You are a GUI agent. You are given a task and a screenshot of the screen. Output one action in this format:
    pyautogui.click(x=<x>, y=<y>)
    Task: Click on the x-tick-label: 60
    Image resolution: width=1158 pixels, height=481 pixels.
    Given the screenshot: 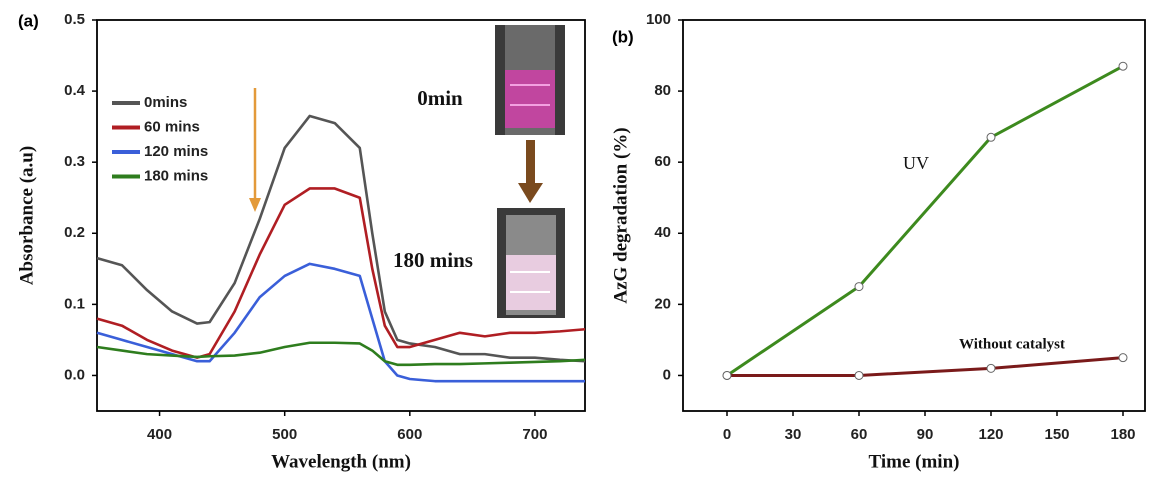 What is the action you would take?
    pyautogui.click(x=859, y=434)
    